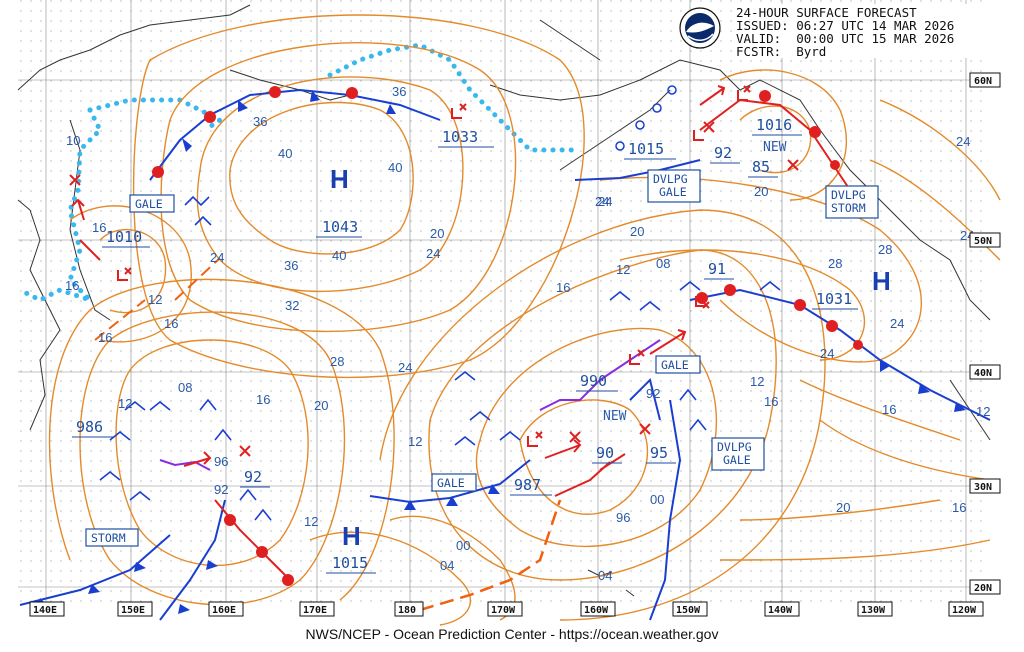  I want to click on lat-label: 30N, so click(983, 487).